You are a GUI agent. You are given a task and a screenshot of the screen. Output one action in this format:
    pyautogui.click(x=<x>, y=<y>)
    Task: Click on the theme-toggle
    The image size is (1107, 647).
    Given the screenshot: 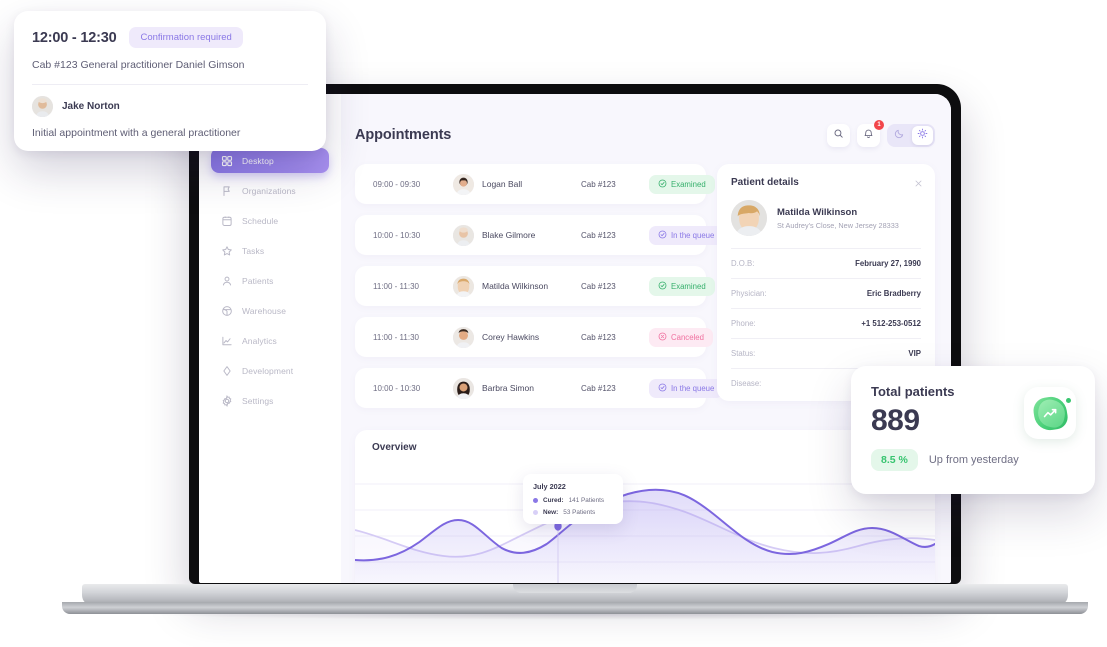 What is the action you would take?
    pyautogui.click(x=911, y=135)
    